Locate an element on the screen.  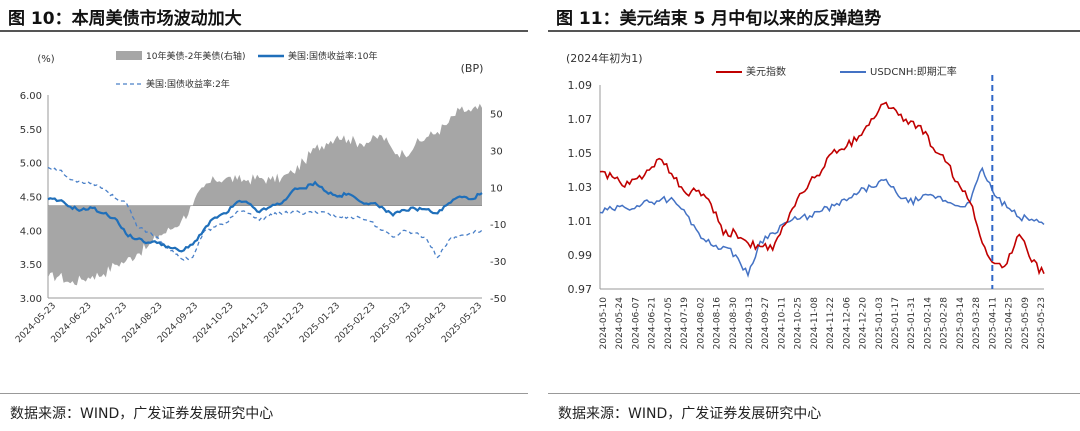
x-tick-label: 2024-06-07 is located at coordinates (636, 323).